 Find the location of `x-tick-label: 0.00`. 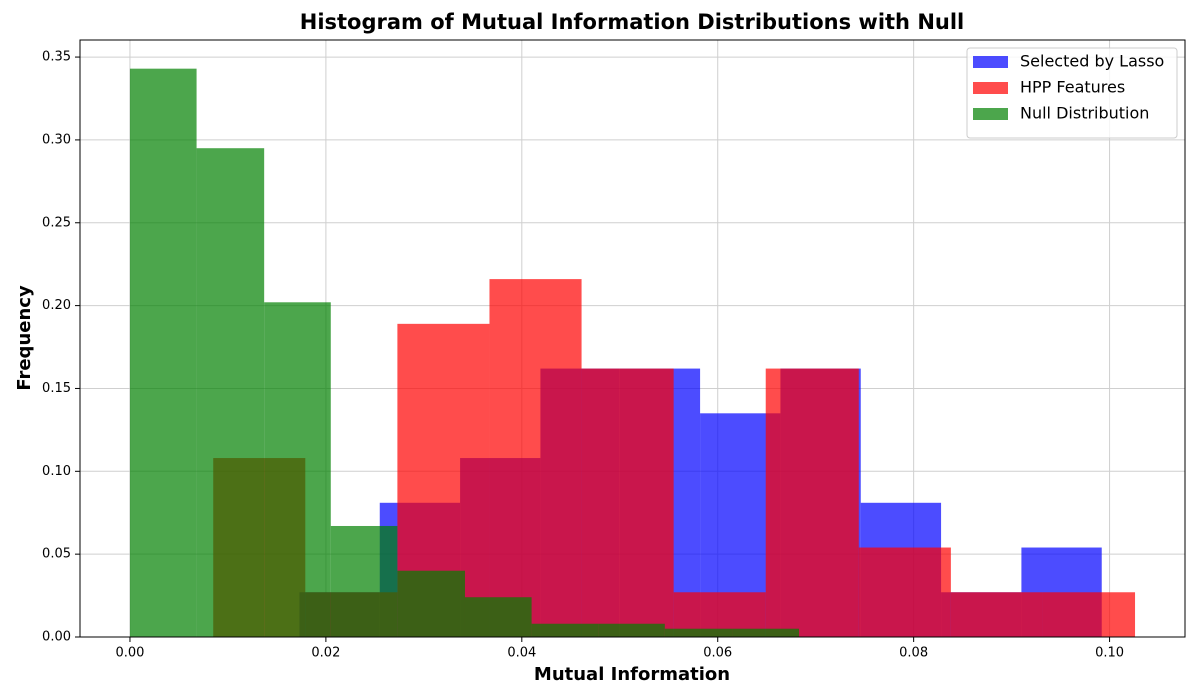

x-tick-label: 0.00 is located at coordinates (129, 653).